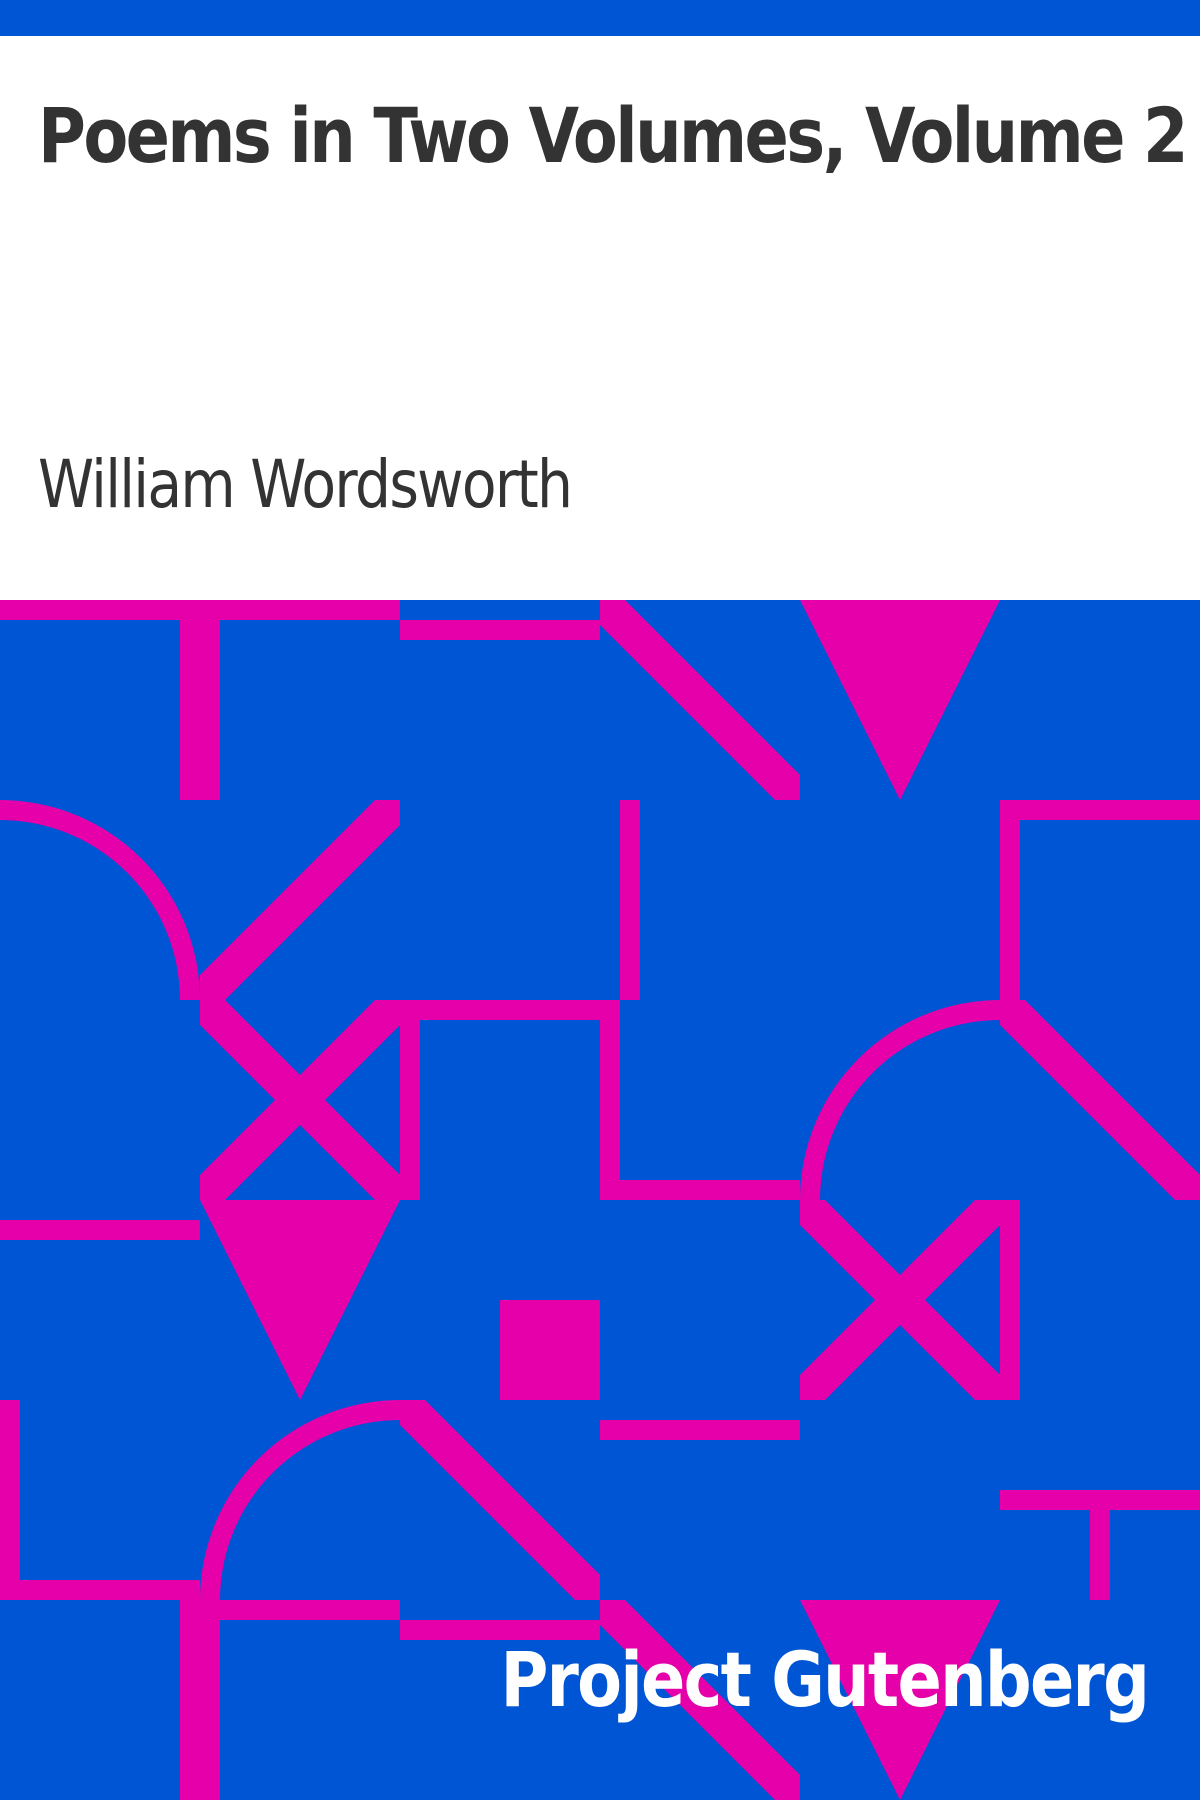  What do you see at coordinates (824, 1679) in the screenshot?
I see `publisher-logo-text: Project Gutenberg` at bounding box center [824, 1679].